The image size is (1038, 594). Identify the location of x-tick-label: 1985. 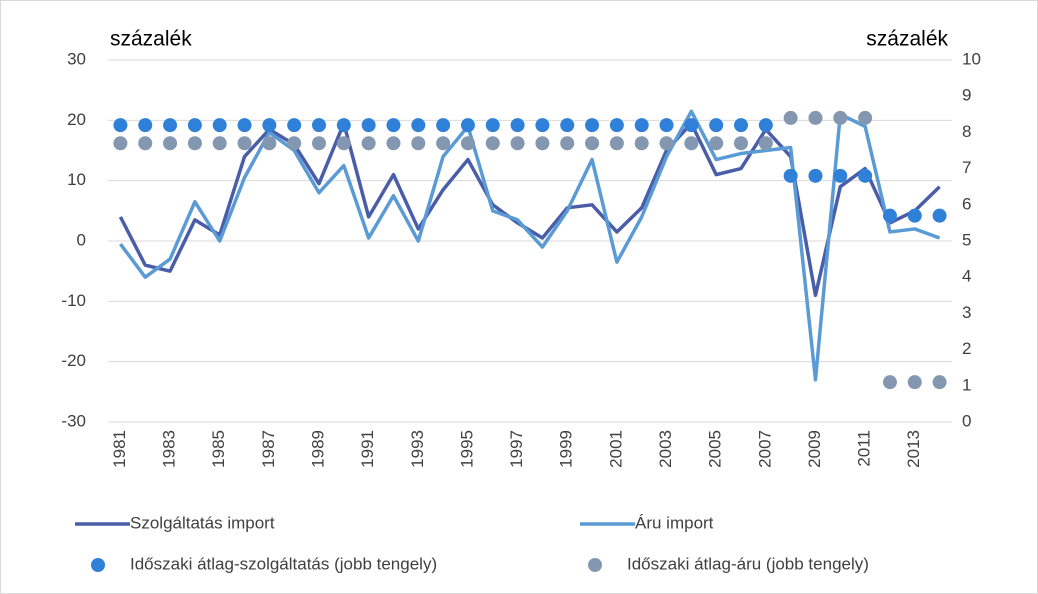
(218, 449).